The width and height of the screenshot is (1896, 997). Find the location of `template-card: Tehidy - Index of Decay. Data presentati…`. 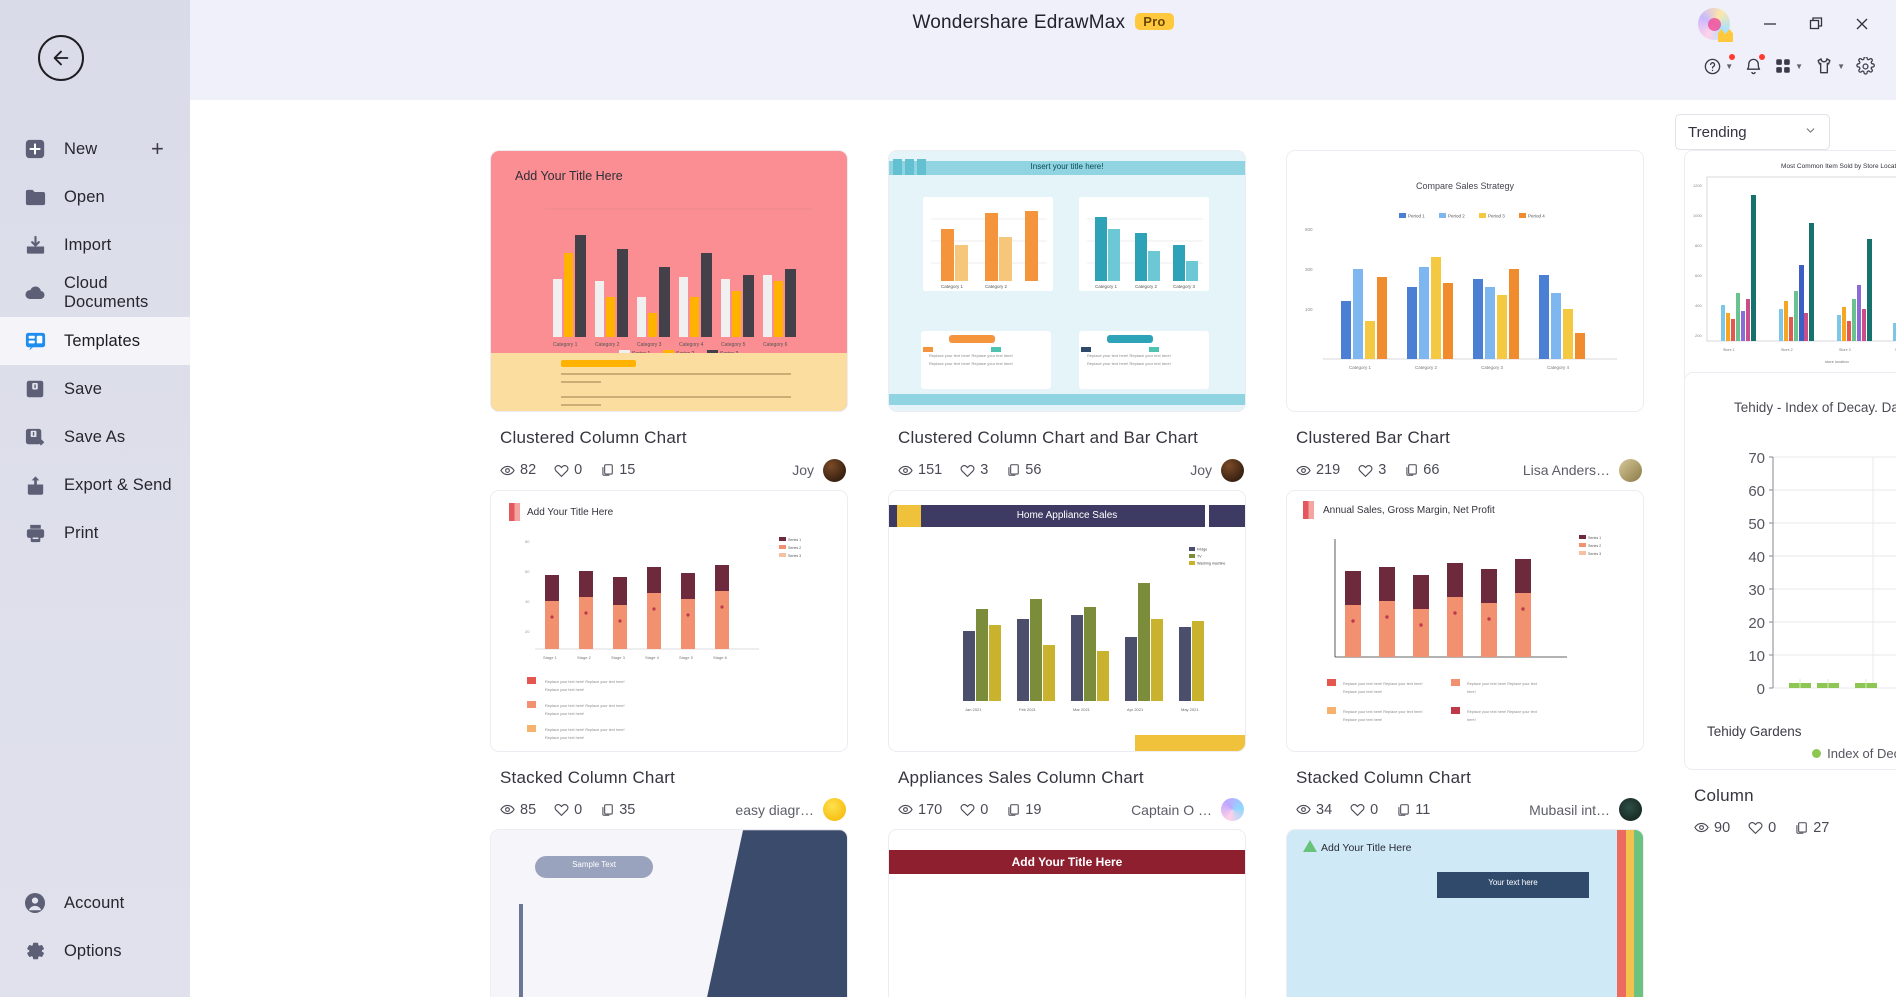

template-card: Tehidy - Index of Decay. Data presentati… is located at coordinates (1790, 605).